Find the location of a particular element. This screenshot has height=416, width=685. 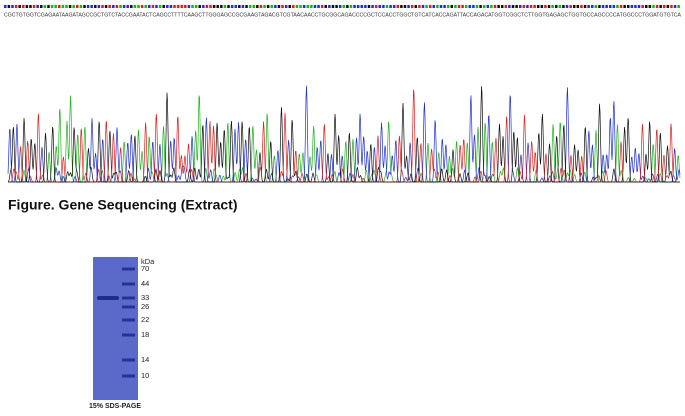

base-color-bar is located at coordinates (342, 6).